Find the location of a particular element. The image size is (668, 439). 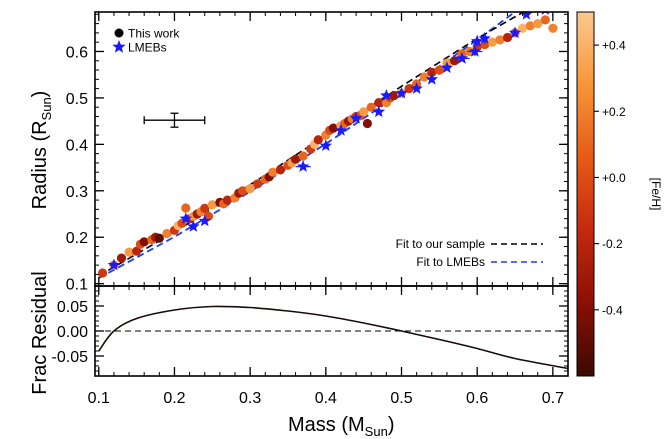

fit-legend: Fit to our sample Fit to LMEBs is located at coordinates (469, 253).